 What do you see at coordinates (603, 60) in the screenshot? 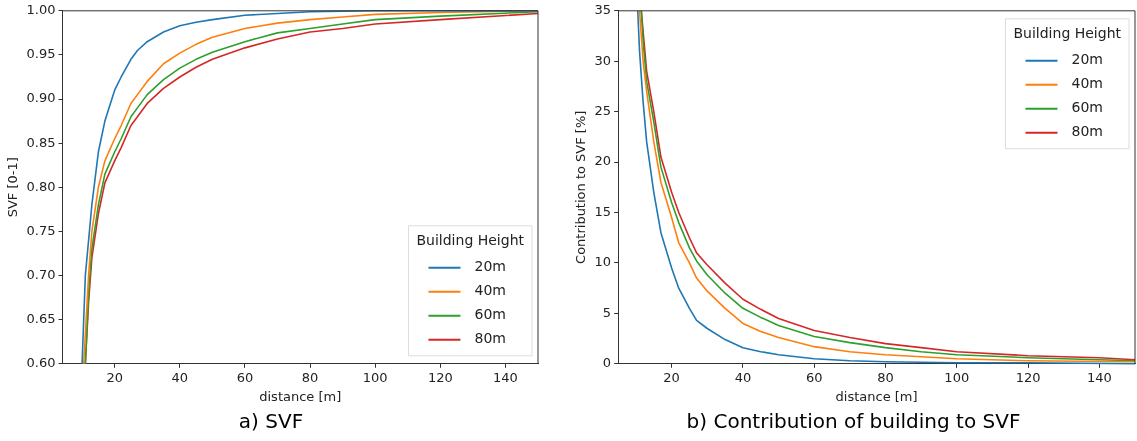
I see `y-tick-label: 30` at bounding box center [603, 60].